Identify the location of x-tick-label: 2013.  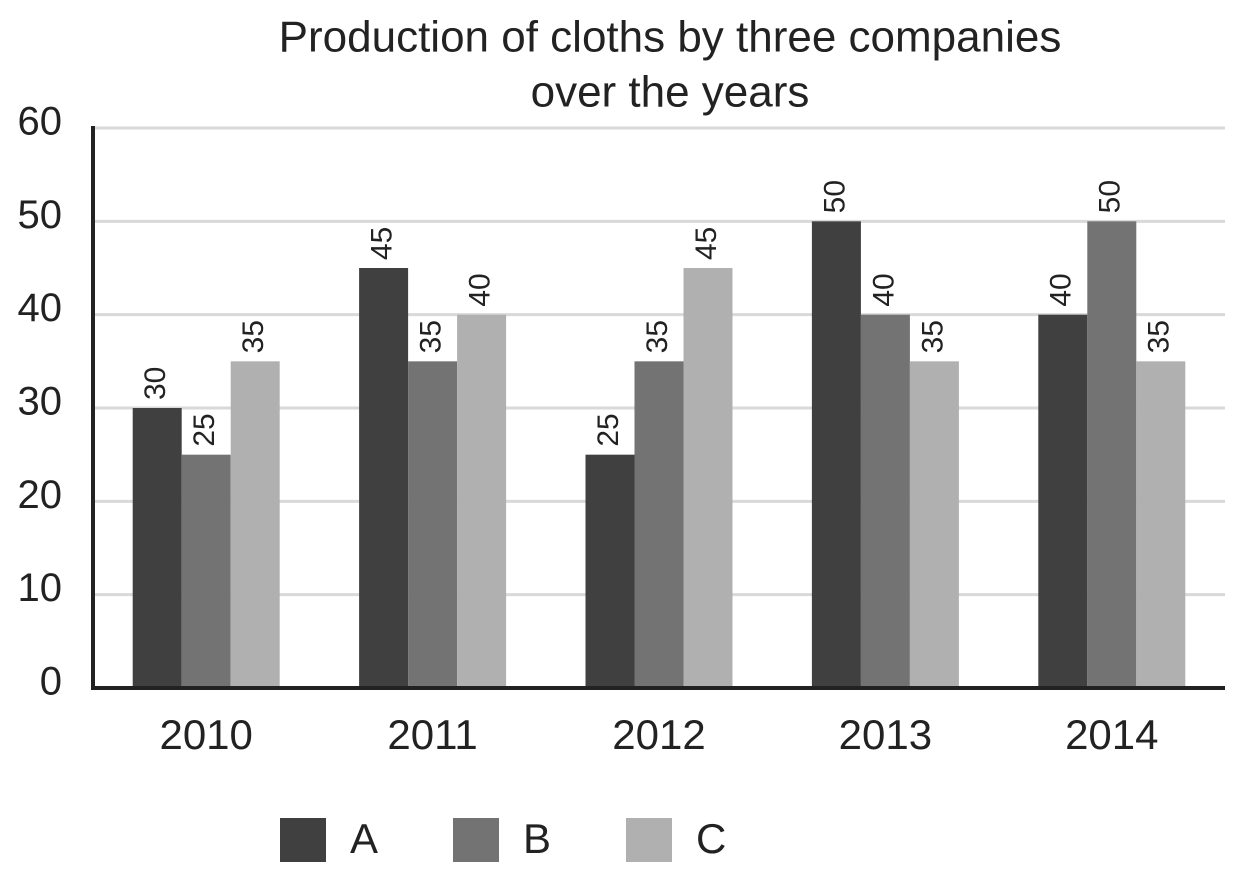
(885, 734).